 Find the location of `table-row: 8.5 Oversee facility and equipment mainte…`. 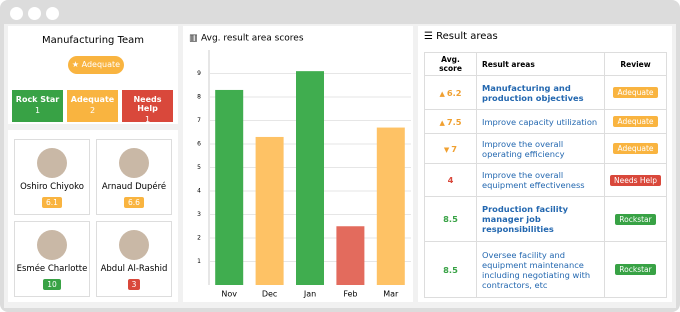

table-row: 8.5 Oversee facility and equipment mainte… is located at coordinates (545, 269).